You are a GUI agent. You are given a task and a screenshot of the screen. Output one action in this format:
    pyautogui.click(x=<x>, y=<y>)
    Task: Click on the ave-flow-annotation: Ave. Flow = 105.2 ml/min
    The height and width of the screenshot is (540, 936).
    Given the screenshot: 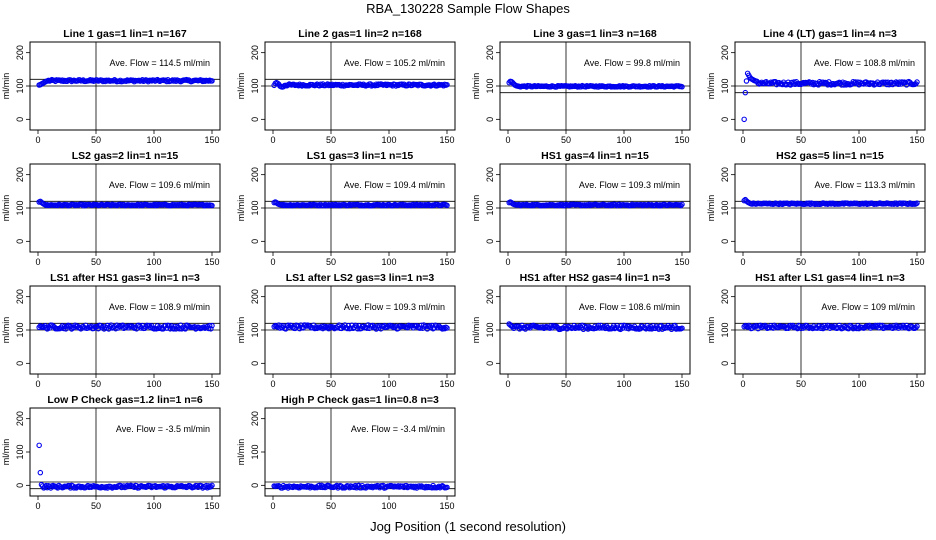 What is the action you would take?
    pyautogui.click(x=394, y=63)
    